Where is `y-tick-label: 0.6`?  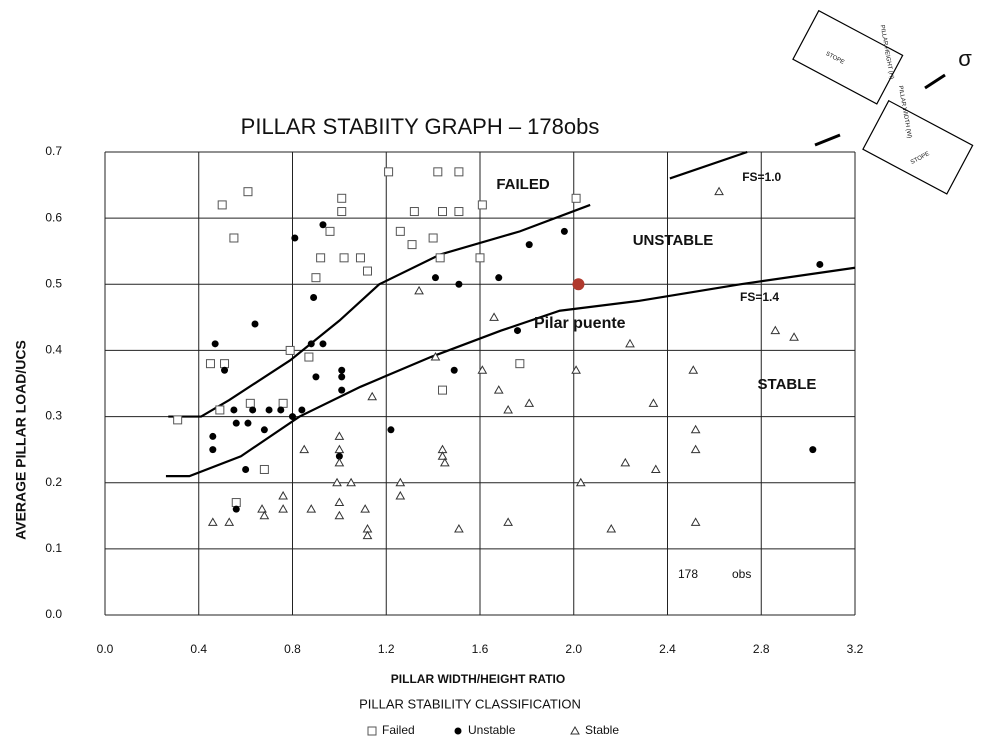
y-tick-label: 0.6 is located at coordinates (53, 217).